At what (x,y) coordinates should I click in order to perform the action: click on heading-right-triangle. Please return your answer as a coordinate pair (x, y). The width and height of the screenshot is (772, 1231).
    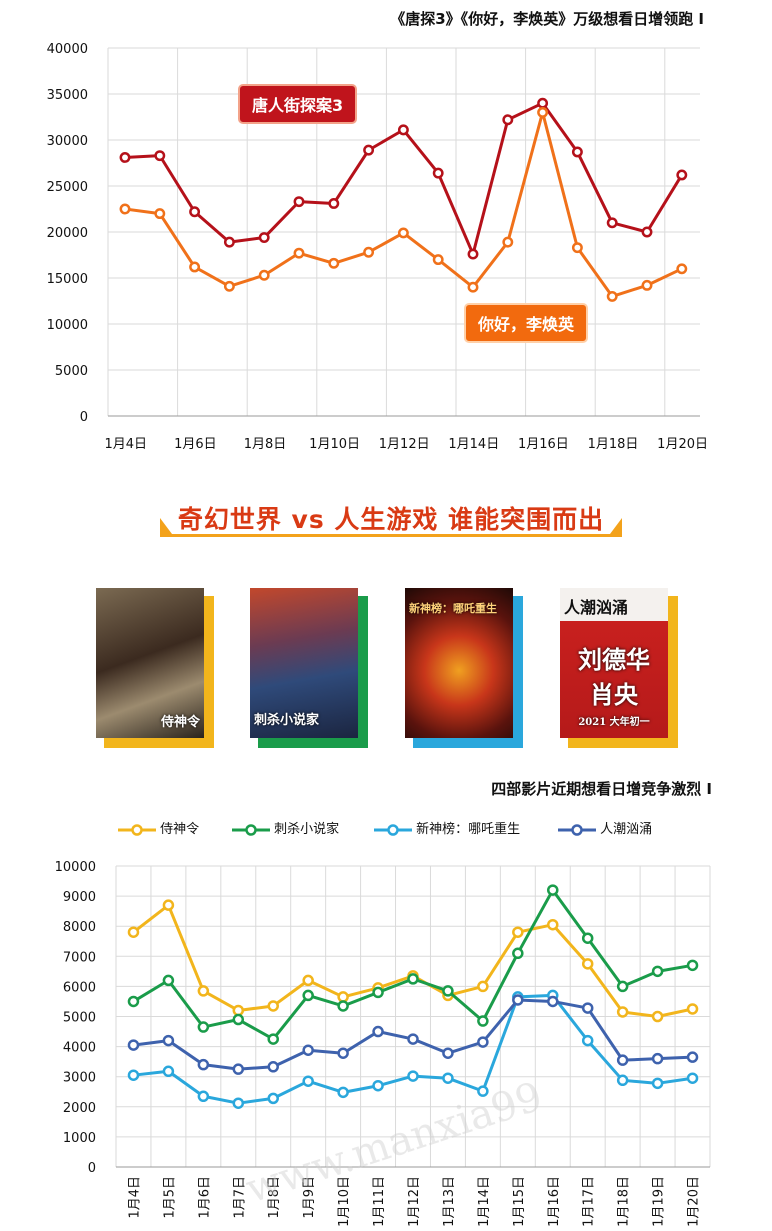
    Looking at the image, I should click on (616, 526).